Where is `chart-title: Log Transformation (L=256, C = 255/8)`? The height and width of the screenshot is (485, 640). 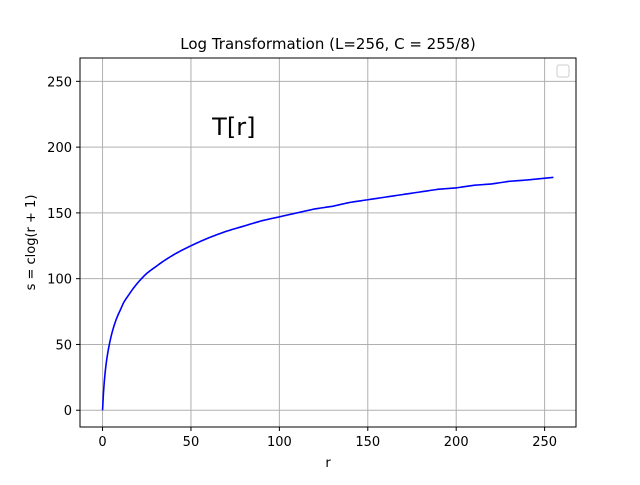
chart-title: Log Transformation (L=256, C = 255/8) is located at coordinates (327, 44).